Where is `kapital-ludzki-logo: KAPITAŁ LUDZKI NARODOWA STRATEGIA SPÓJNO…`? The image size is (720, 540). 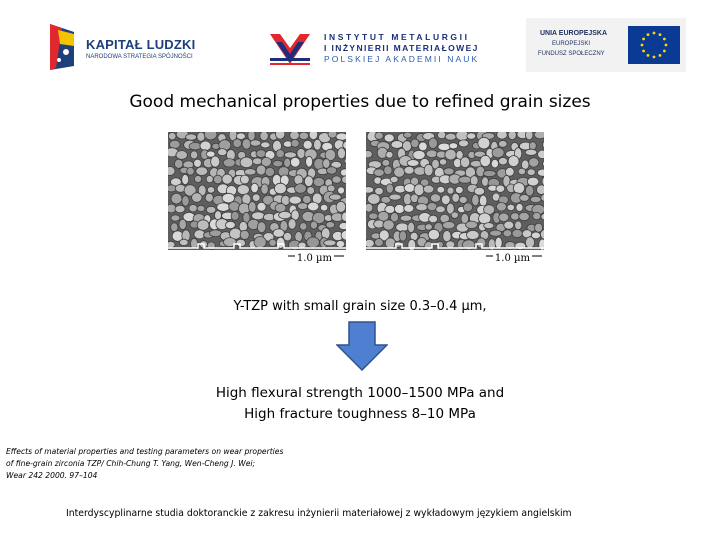 kapital-ludzki-logo: KAPITAŁ LUDZKI NARODOWA STRATEGIA SPÓJNO… is located at coordinates (125, 48).